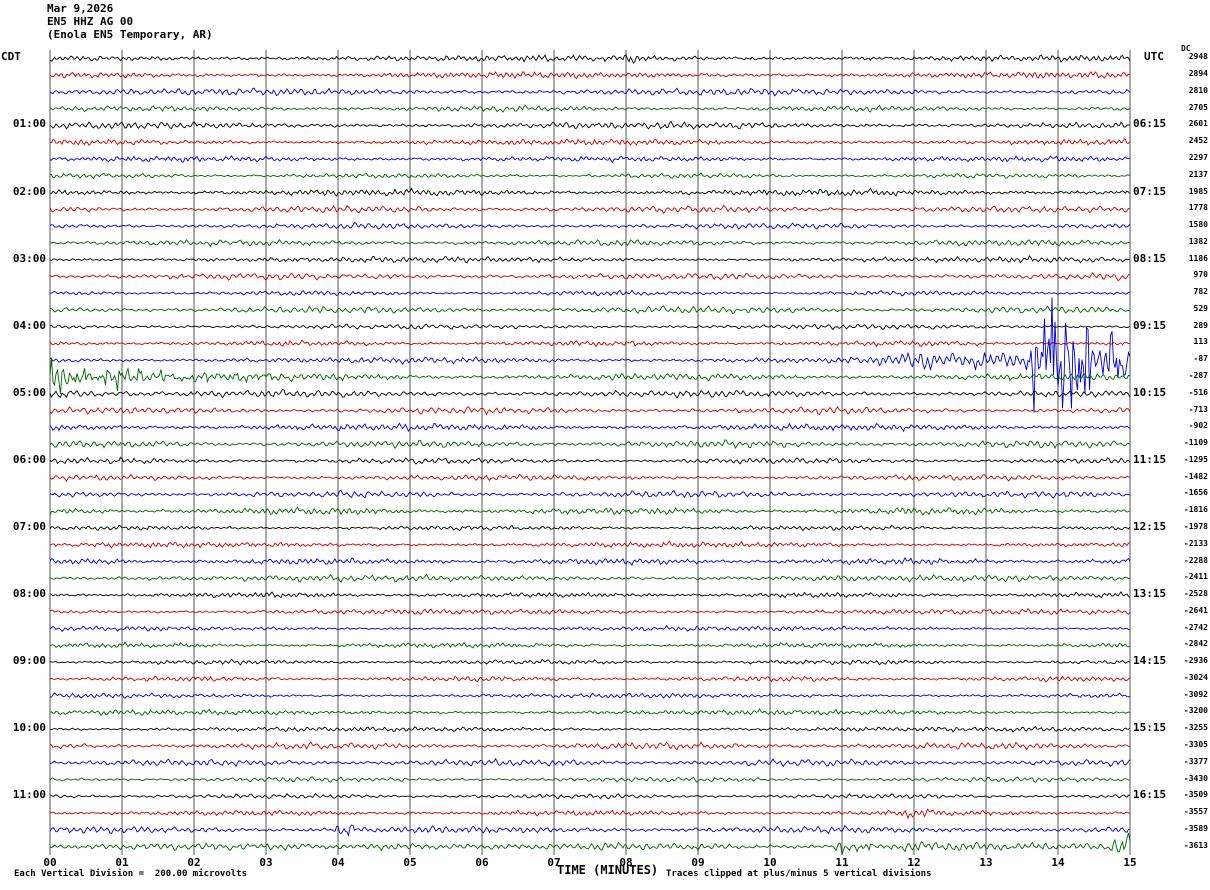 This screenshot has width=1210, height=890. What do you see at coordinates (1150, 191) in the screenshot?
I see `hour-label-right: 07:15` at bounding box center [1150, 191].